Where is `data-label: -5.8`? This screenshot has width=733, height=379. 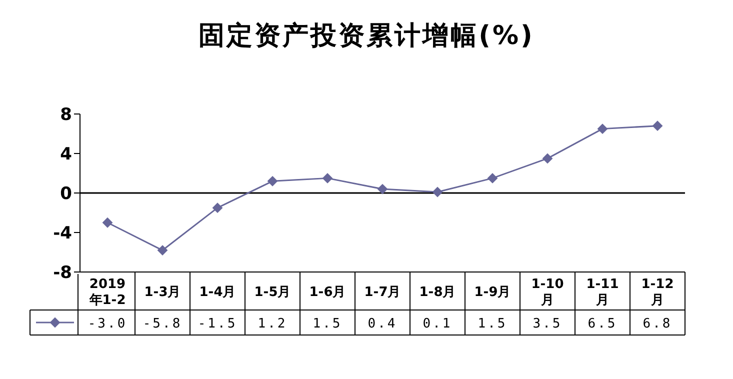
data-label: -5.8 is located at coordinates (162, 324).